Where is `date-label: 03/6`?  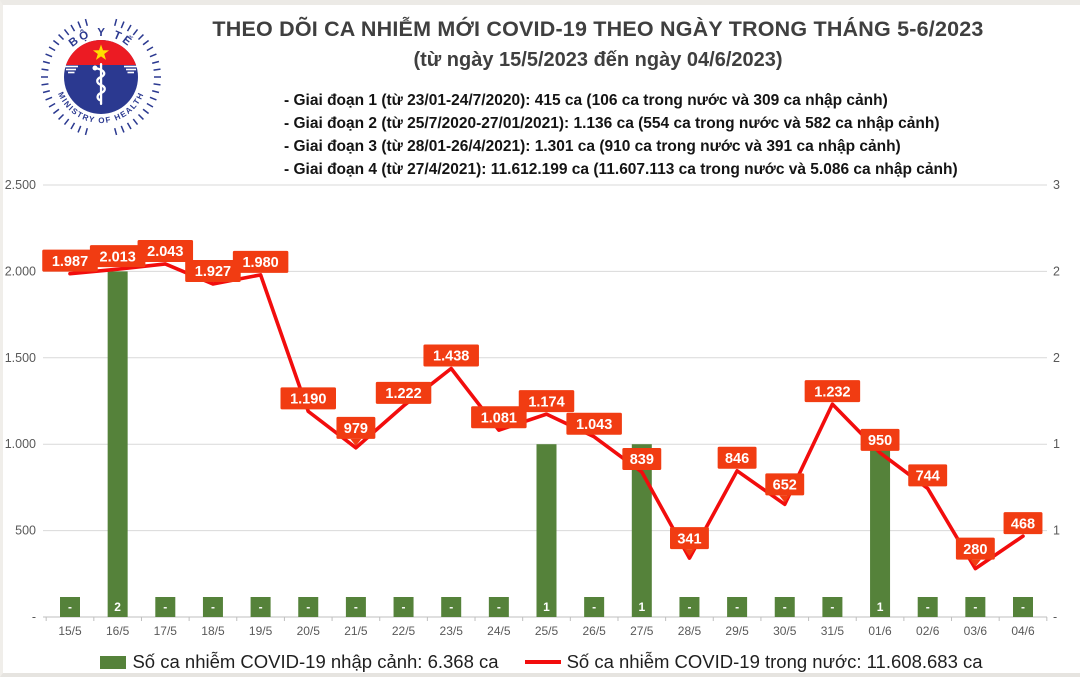
date-label: 03/6 is located at coordinates (976, 631).